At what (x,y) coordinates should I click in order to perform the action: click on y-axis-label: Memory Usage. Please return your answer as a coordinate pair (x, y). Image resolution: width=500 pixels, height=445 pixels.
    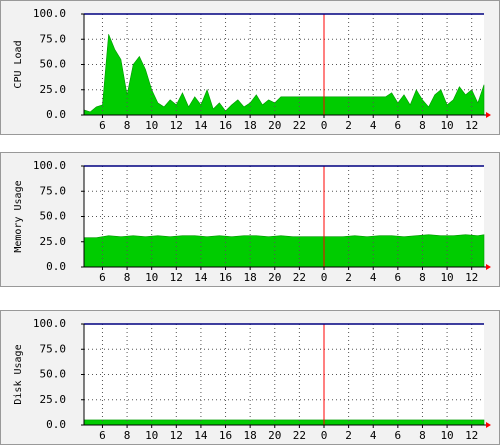
    Looking at the image, I should click on (18, 216).